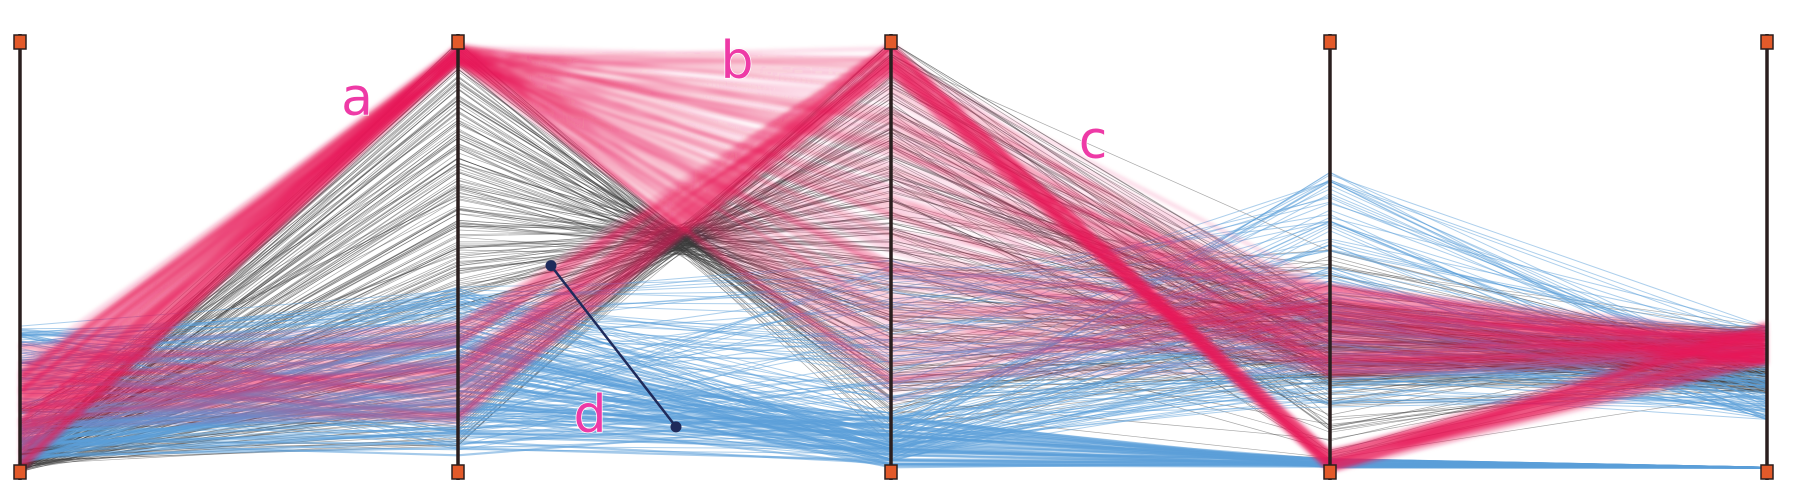 The image size is (1797, 502). What do you see at coordinates (357, 98) in the screenshot?
I see `annotation-label-a: a` at bounding box center [357, 98].